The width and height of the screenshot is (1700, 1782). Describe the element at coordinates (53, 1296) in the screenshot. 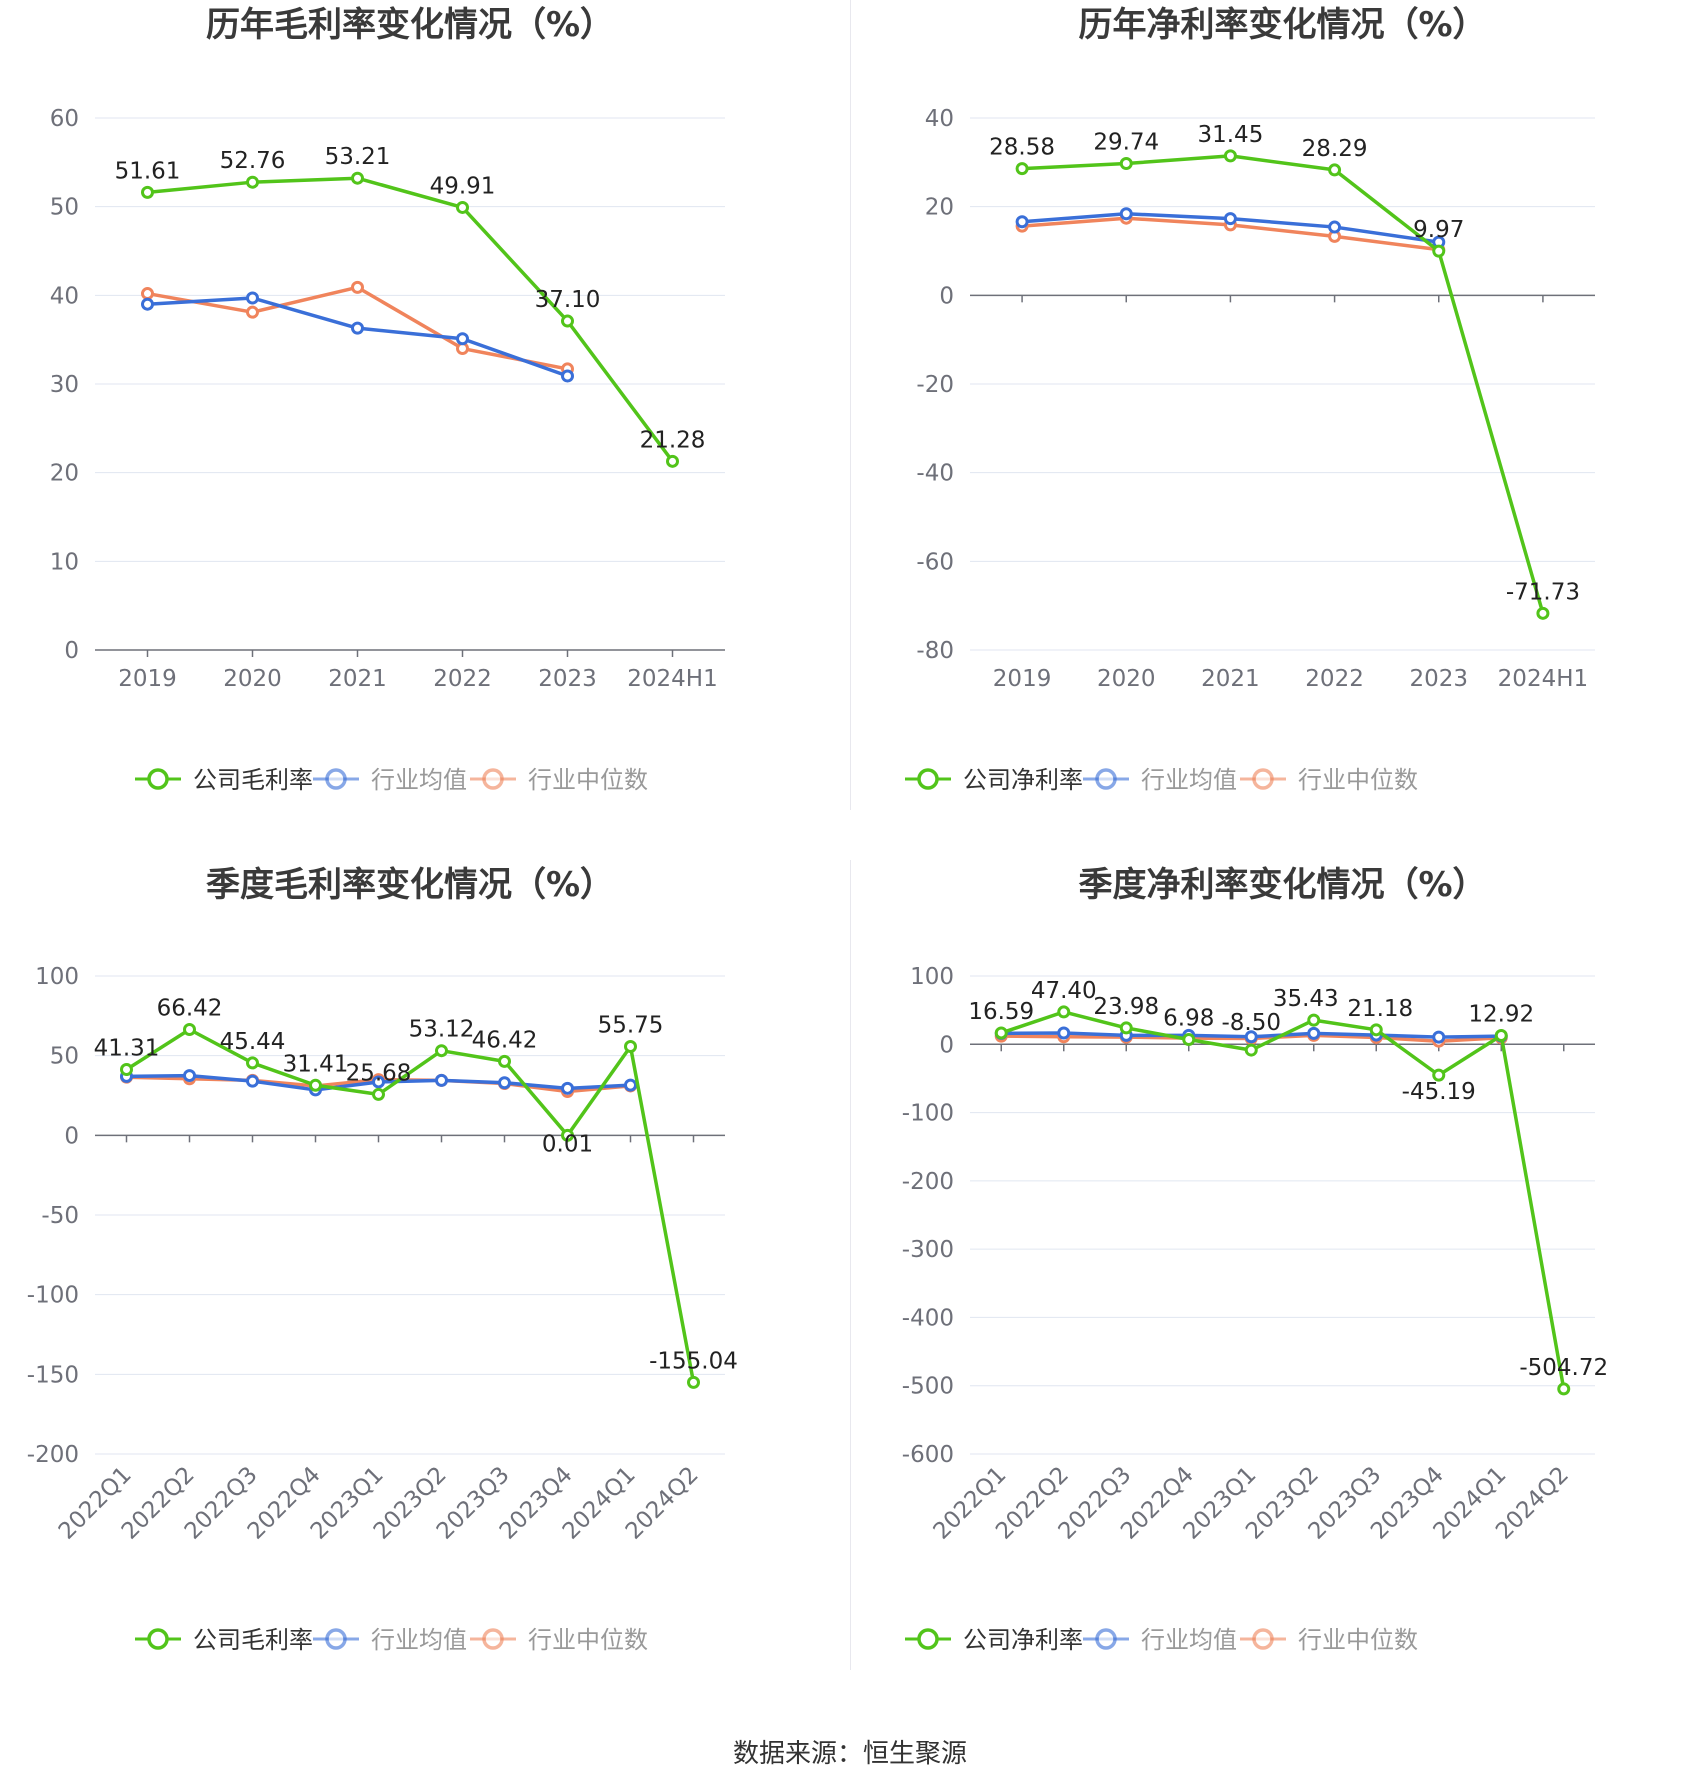

I see `y-tick-label: -100` at that location.